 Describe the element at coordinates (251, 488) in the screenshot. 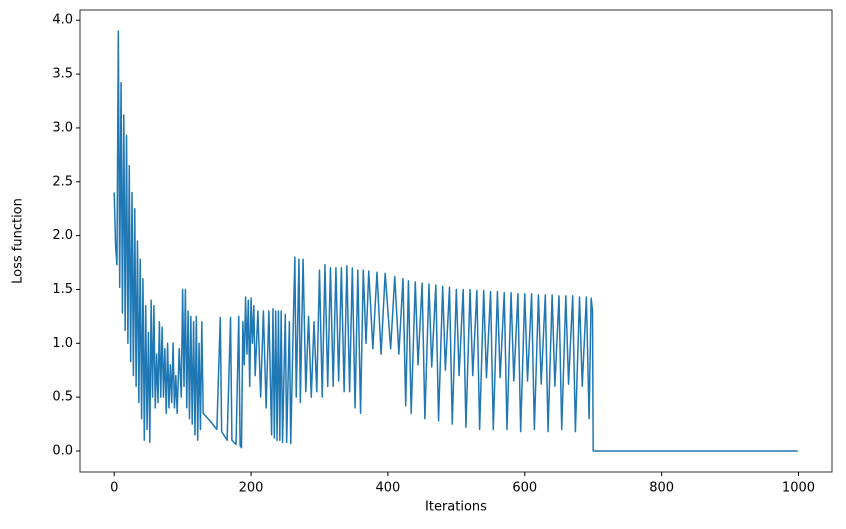

I see `x-tick-label: 200` at that location.